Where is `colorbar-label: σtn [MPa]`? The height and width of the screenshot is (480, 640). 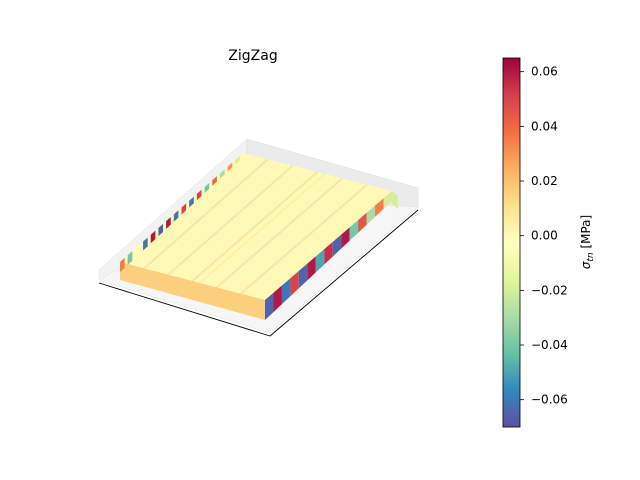
colorbar-label: σtn [MPa] is located at coordinates (587, 242).